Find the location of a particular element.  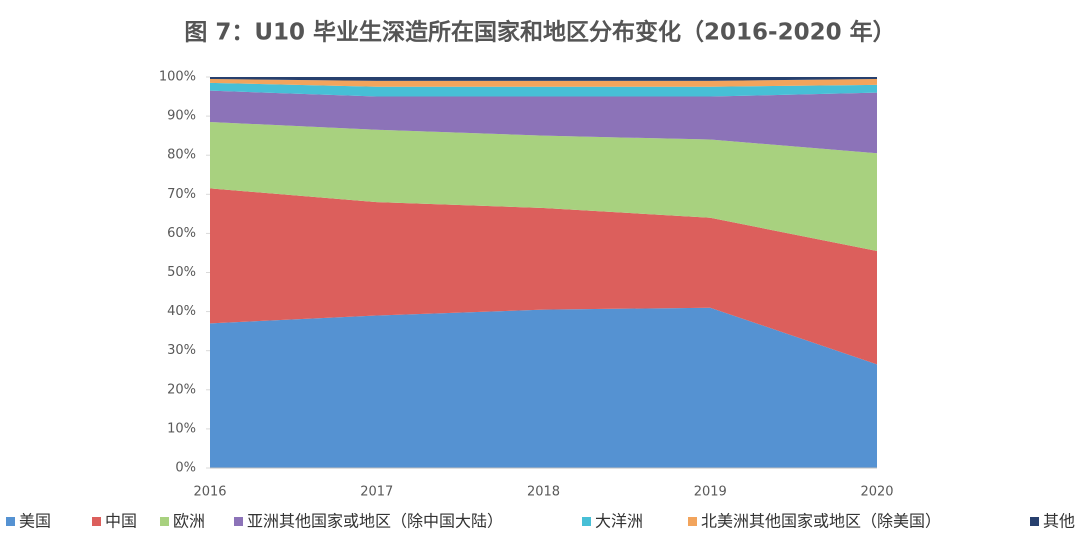

x-tick-label: 2019 is located at coordinates (710, 492).